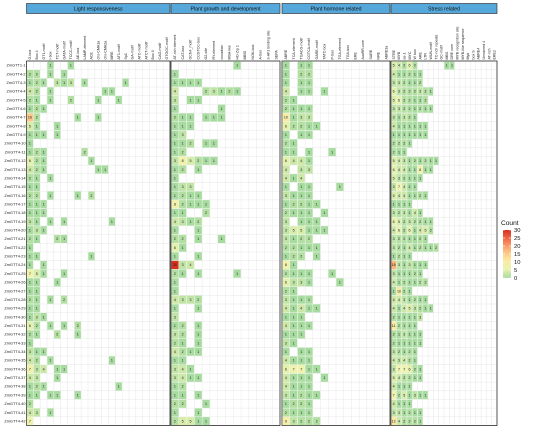 This screenshot has height=428, width=550. Describe the element at coordinates (457, 43) in the screenshot. I see `column-label: MYB recognition site` at that location.